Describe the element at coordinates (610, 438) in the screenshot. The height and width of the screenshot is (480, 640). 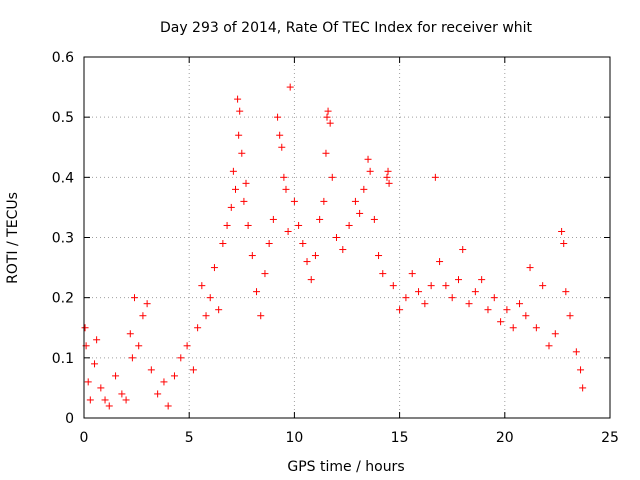
I see `x-tick-label: 25` at that location.